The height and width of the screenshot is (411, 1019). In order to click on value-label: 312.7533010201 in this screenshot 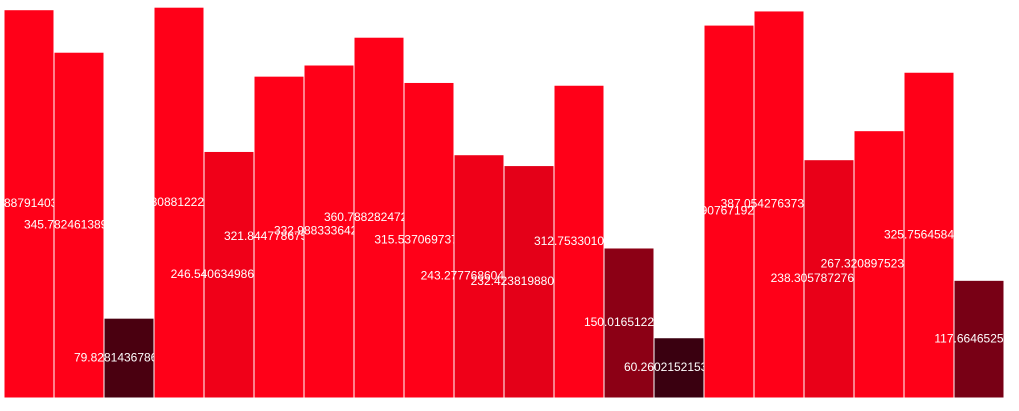, I will do `click(579, 241)`.